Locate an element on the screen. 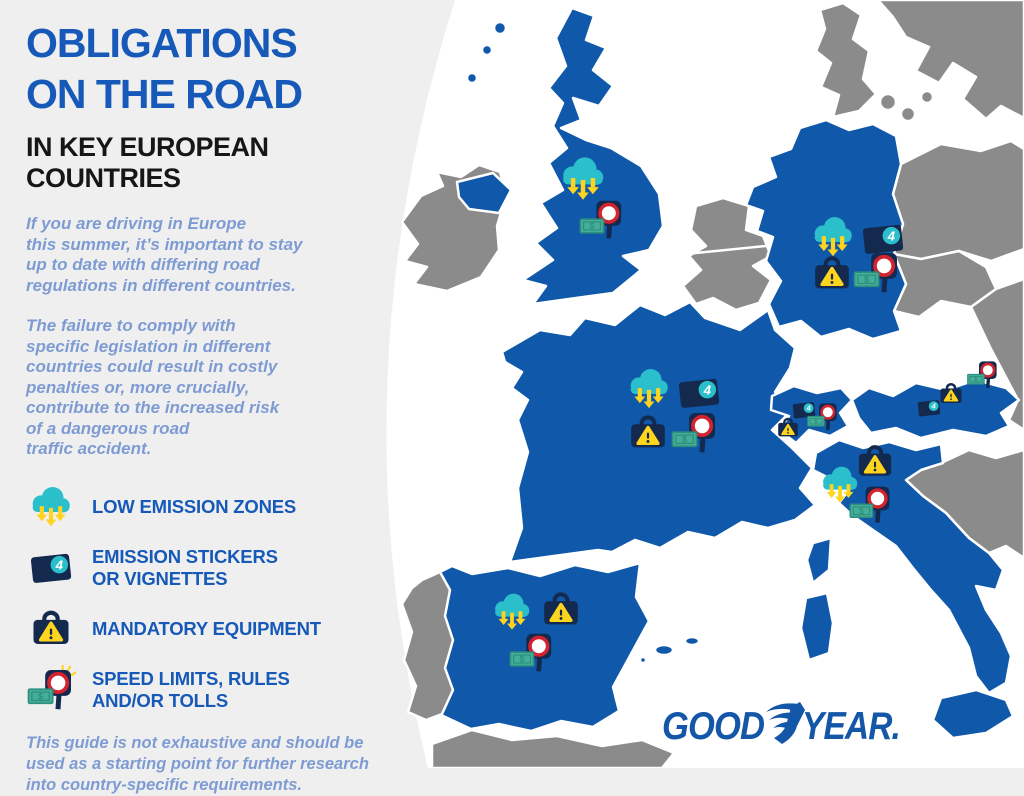 Image resolution: width=1024 pixels, height=796 pixels. goodyear-logo: GOOD YEAR. is located at coordinates (781, 725).